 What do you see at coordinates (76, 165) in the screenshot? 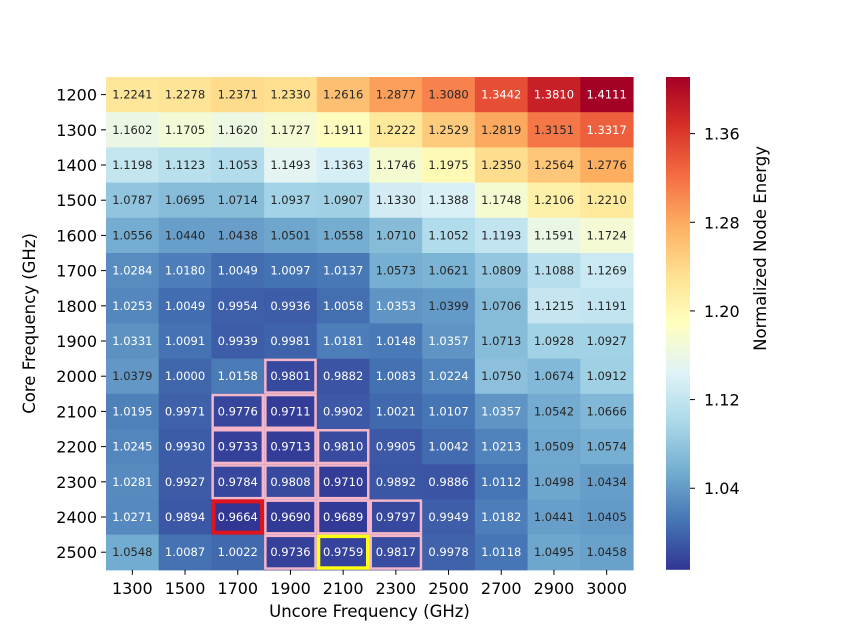
I see `y-tick-label: 1400` at bounding box center [76, 165].